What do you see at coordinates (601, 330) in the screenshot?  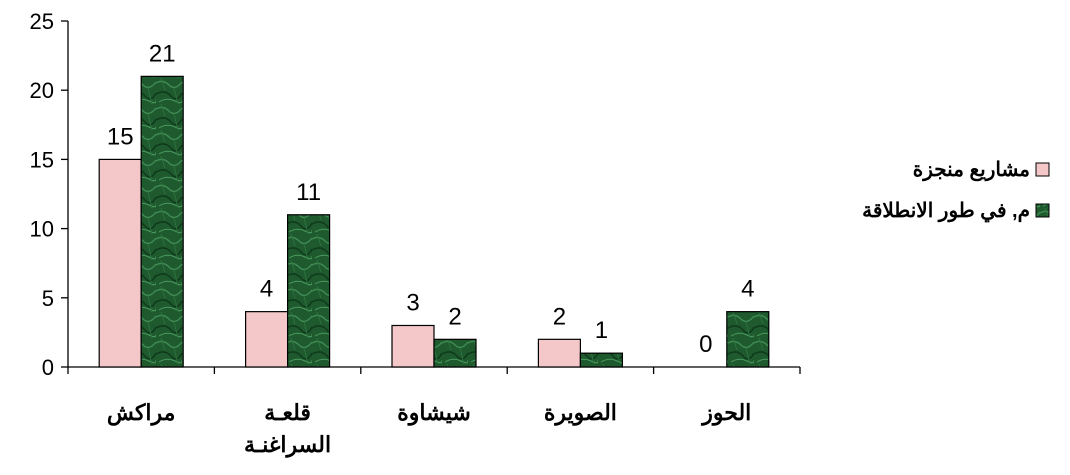 I see `data-label: 1` at bounding box center [601, 330].